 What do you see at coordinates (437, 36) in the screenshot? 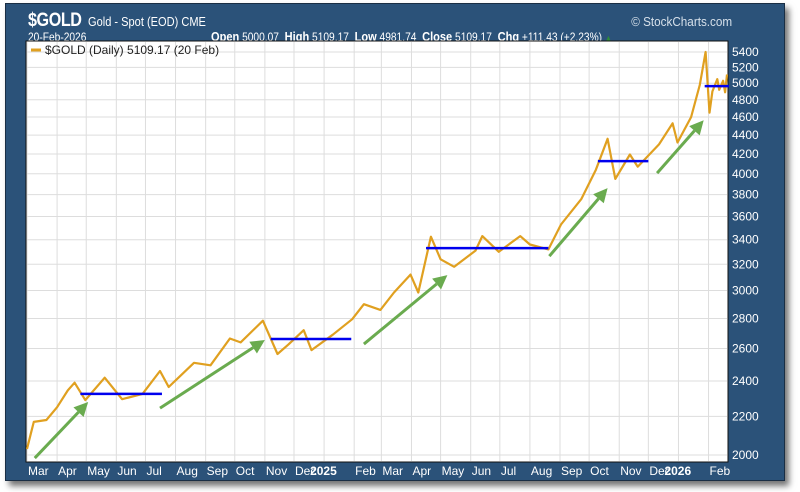
I see `close-label: Close` at bounding box center [437, 36].